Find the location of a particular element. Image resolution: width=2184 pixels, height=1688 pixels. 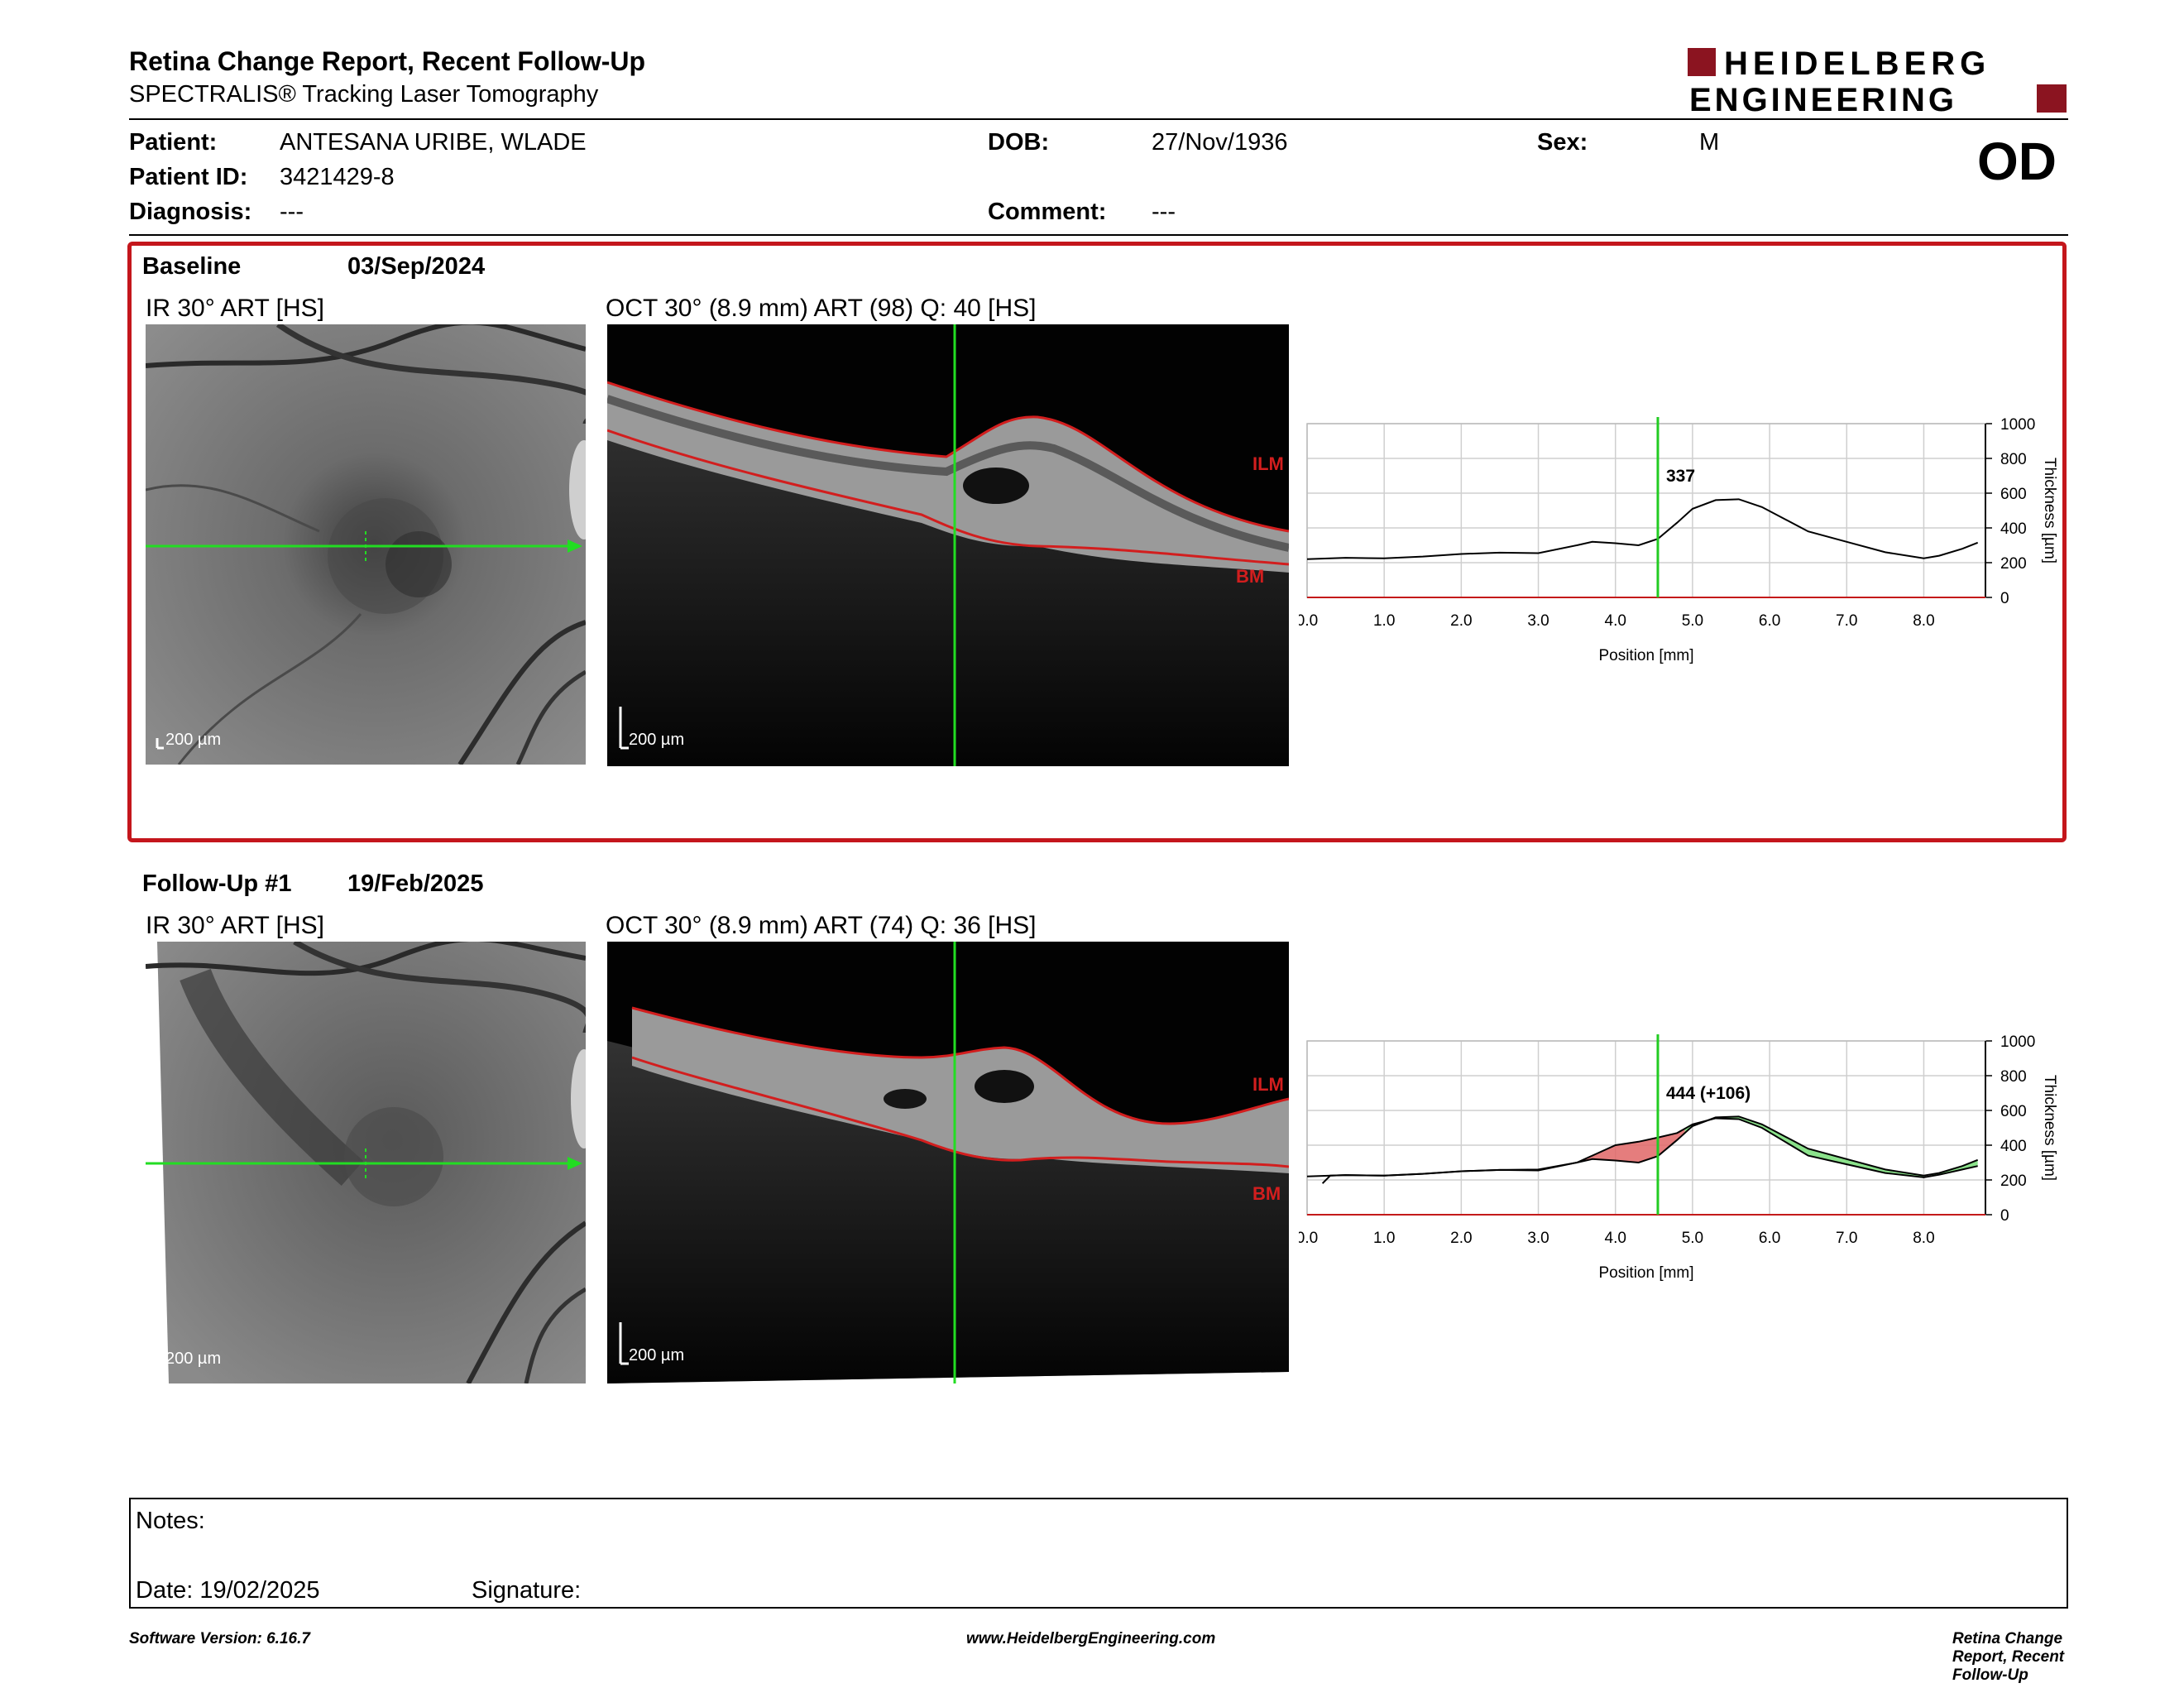

baseline-oct-scale: 200 µm is located at coordinates (656, 740).